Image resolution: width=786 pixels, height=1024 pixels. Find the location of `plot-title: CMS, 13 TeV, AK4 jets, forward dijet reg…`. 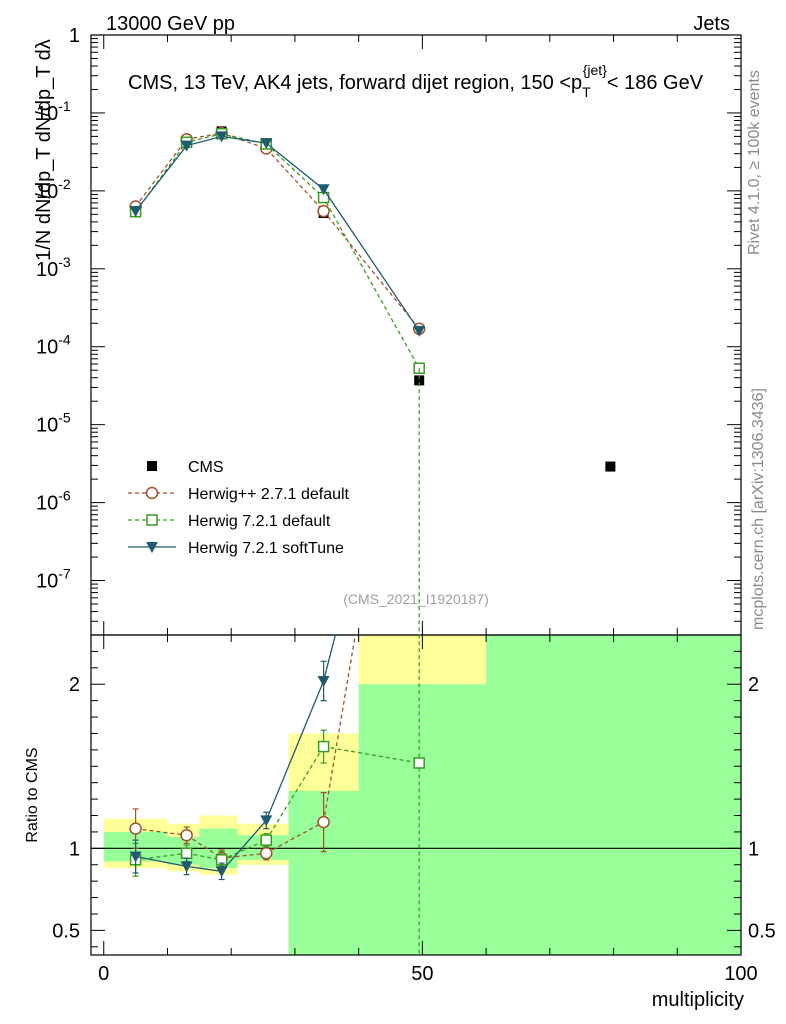

plot-title: CMS, 13 TeV, AK4 jets, forward dijet reg… is located at coordinates (416, 81).